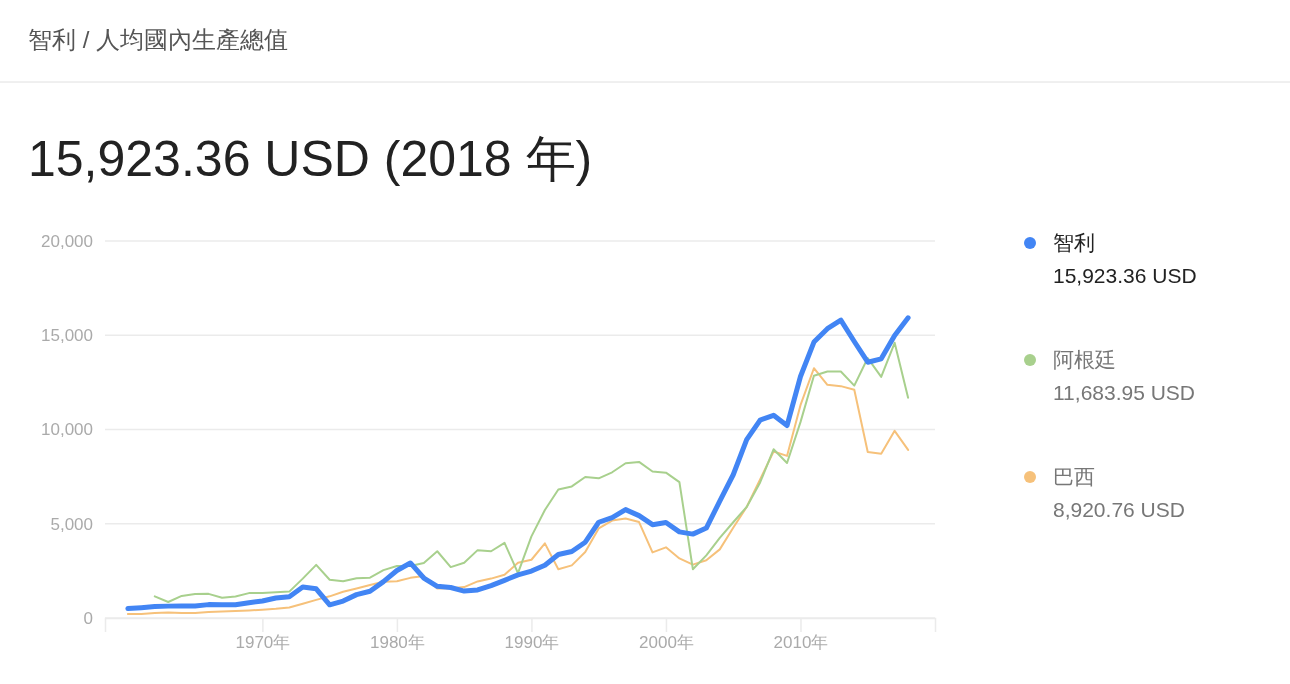 The width and height of the screenshot is (1290, 684). What do you see at coordinates (263, 643) in the screenshot?
I see `x-tick-label: 1970年` at bounding box center [263, 643].